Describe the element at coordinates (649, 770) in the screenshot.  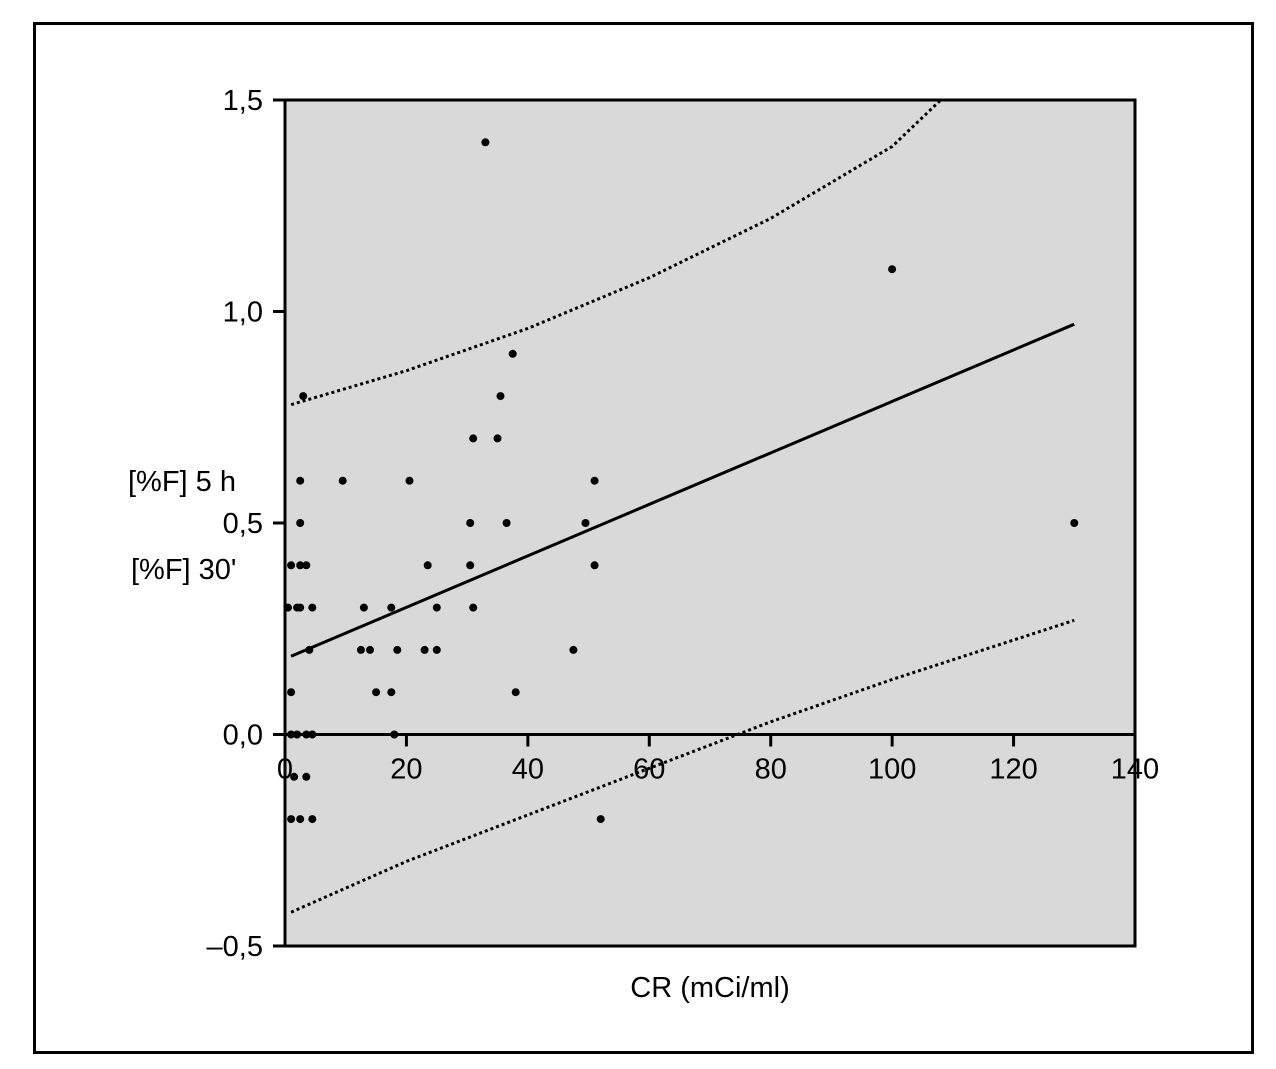
I see `x-tick-label: 60` at that location.